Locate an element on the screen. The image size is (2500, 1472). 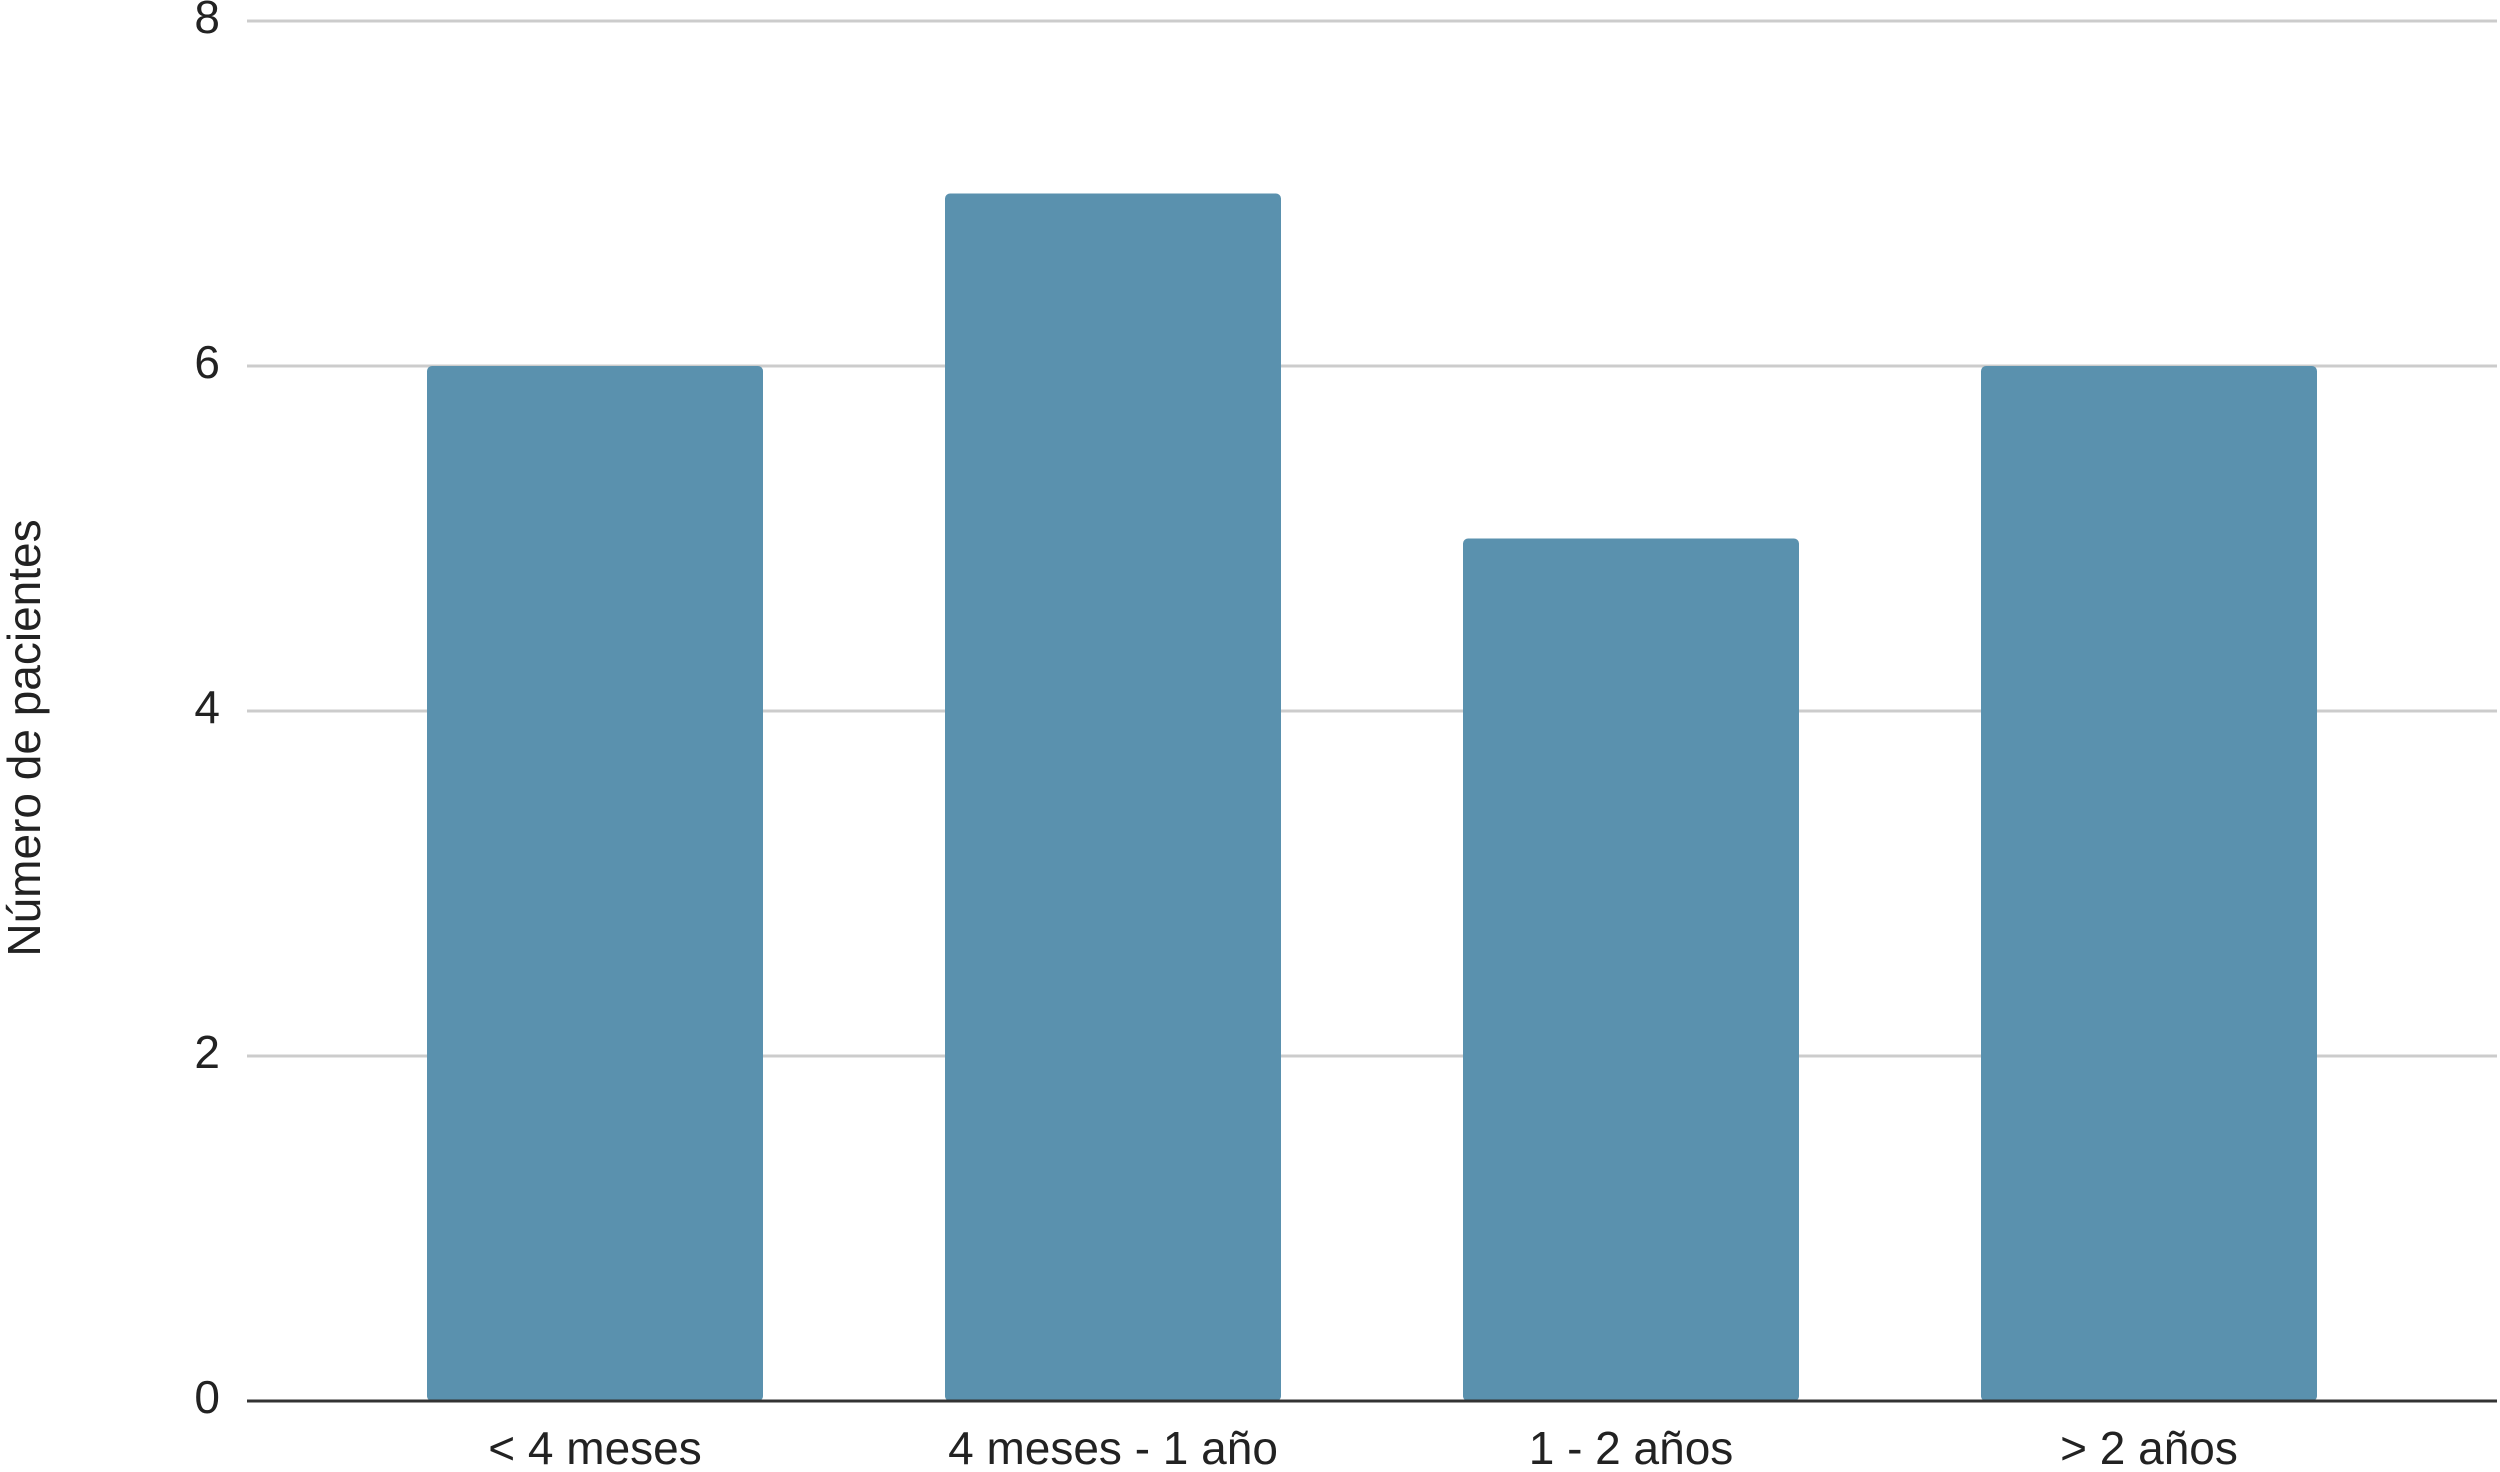
y-tick-label: 4 is located at coordinates (207, 707).